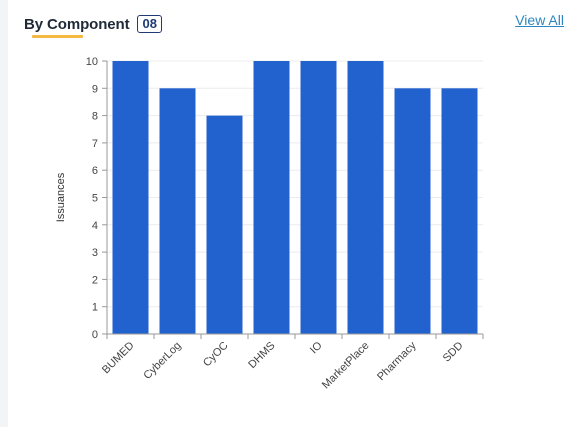  Describe the element at coordinates (216, 355) in the screenshot. I see `x-tick-label: CyOC` at that location.